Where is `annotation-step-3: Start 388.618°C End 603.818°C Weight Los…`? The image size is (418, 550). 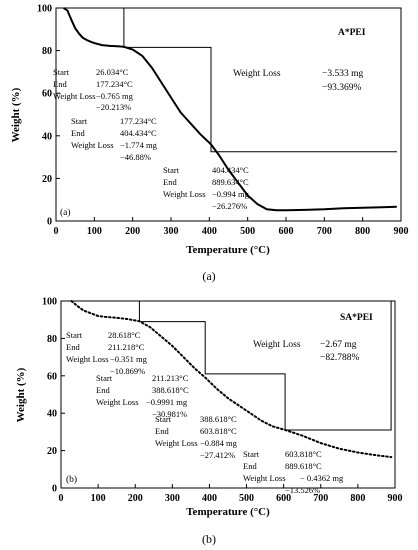 annotation-step-3: Start 388.618°C End 603.818°C Weight Los… is located at coordinates (196, 437).